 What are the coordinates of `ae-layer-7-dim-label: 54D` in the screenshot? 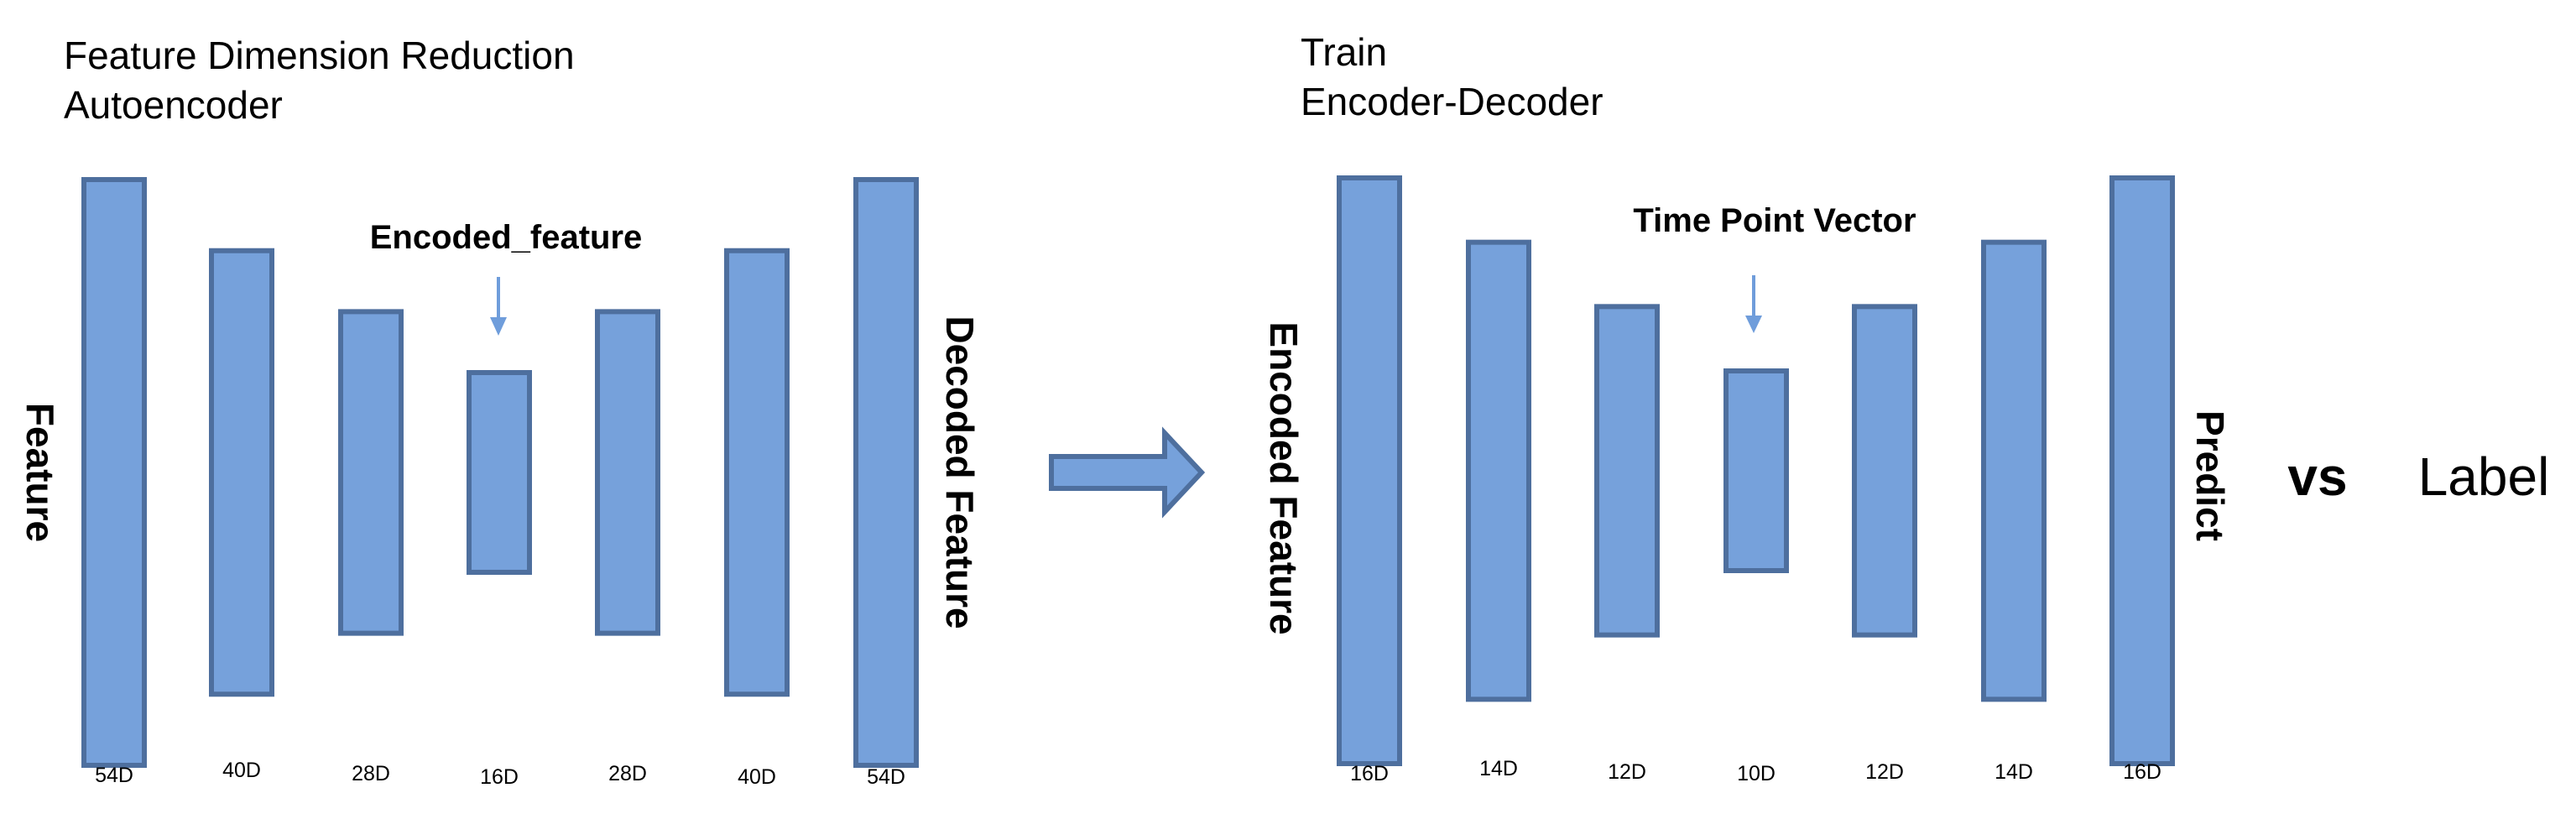 It's located at (886, 777).